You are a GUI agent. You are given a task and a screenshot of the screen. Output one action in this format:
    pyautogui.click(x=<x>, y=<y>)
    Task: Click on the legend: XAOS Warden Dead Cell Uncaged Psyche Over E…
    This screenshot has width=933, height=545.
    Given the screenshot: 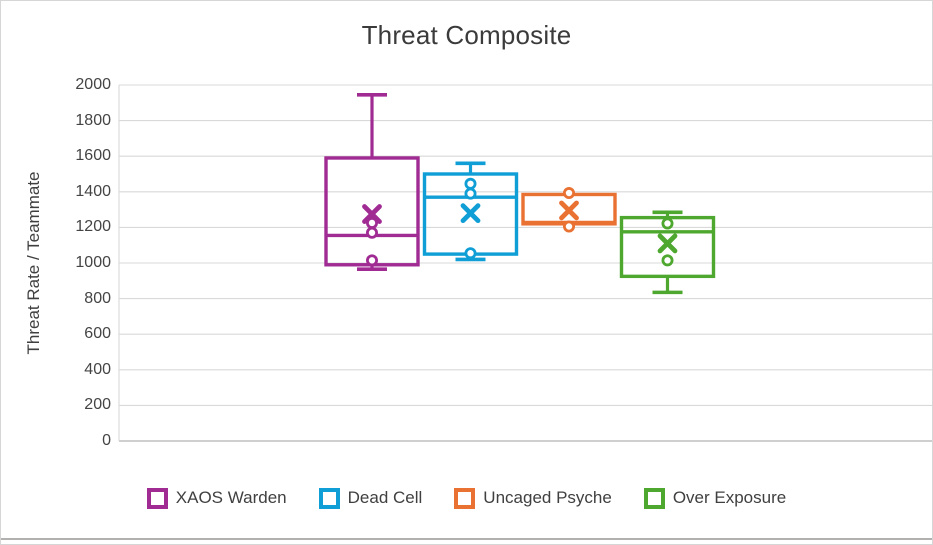 What is the action you would take?
    pyautogui.click(x=466, y=498)
    